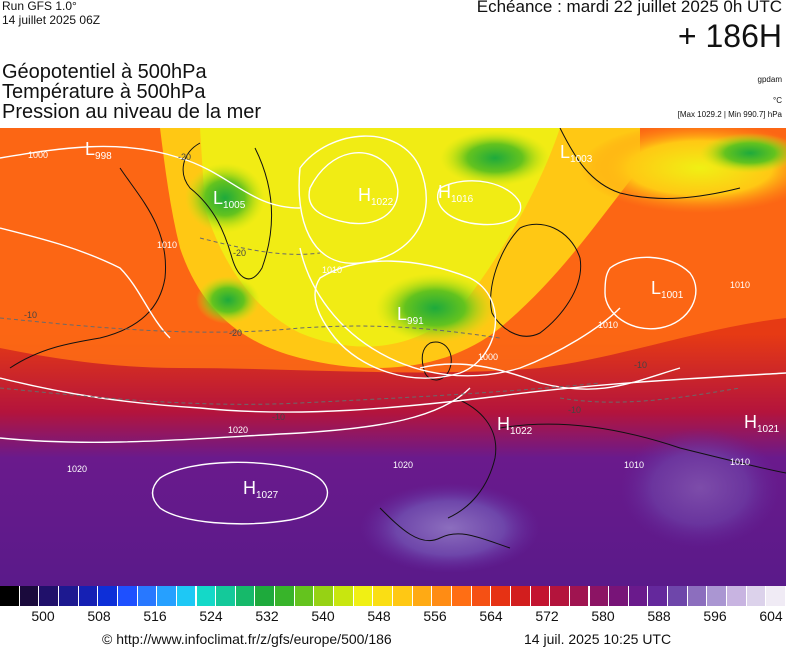 The image size is (786, 648). What do you see at coordinates (104, 72) in the screenshot?
I see `title-geopotential: Géopotentiel à 500hPa` at bounding box center [104, 72].